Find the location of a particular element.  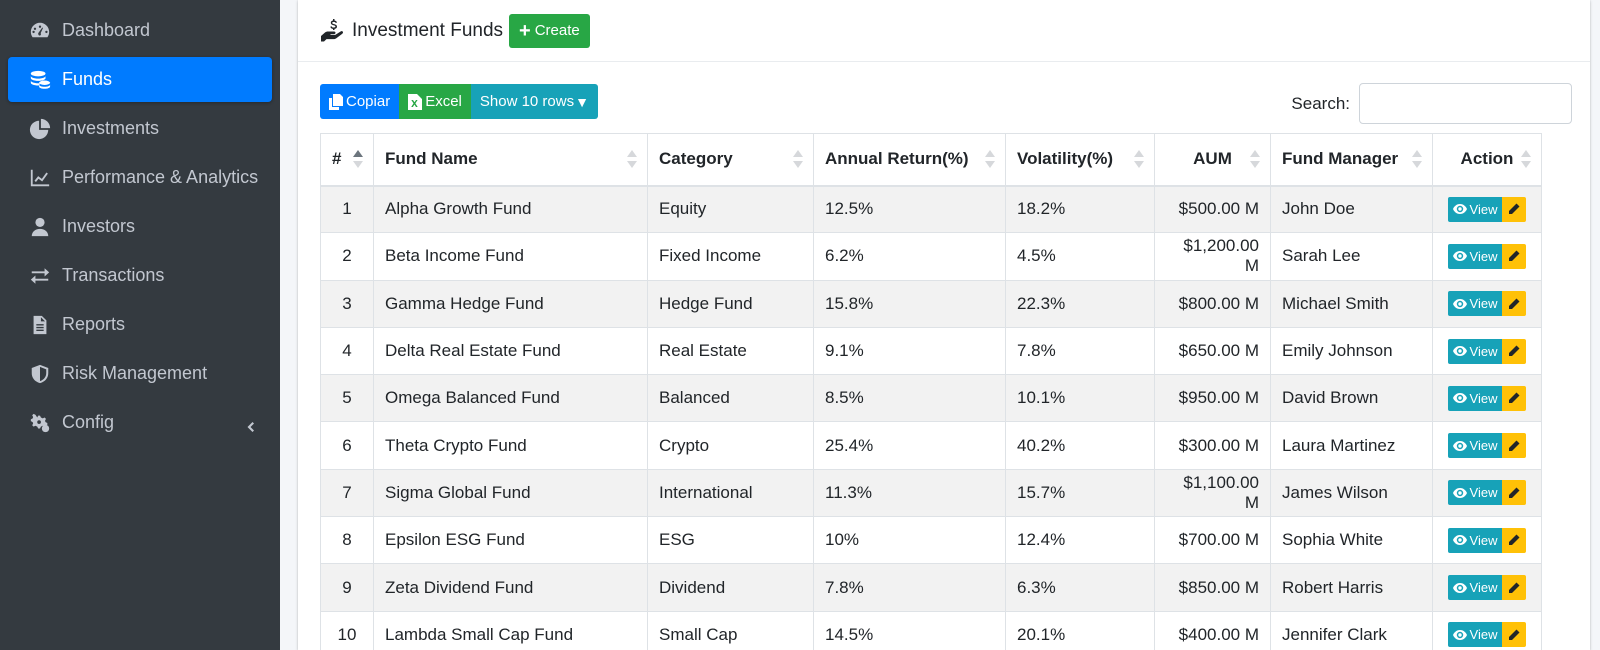

cell-fund-name: Lambda Small Cap Fund is located at coordinates (510, 630).